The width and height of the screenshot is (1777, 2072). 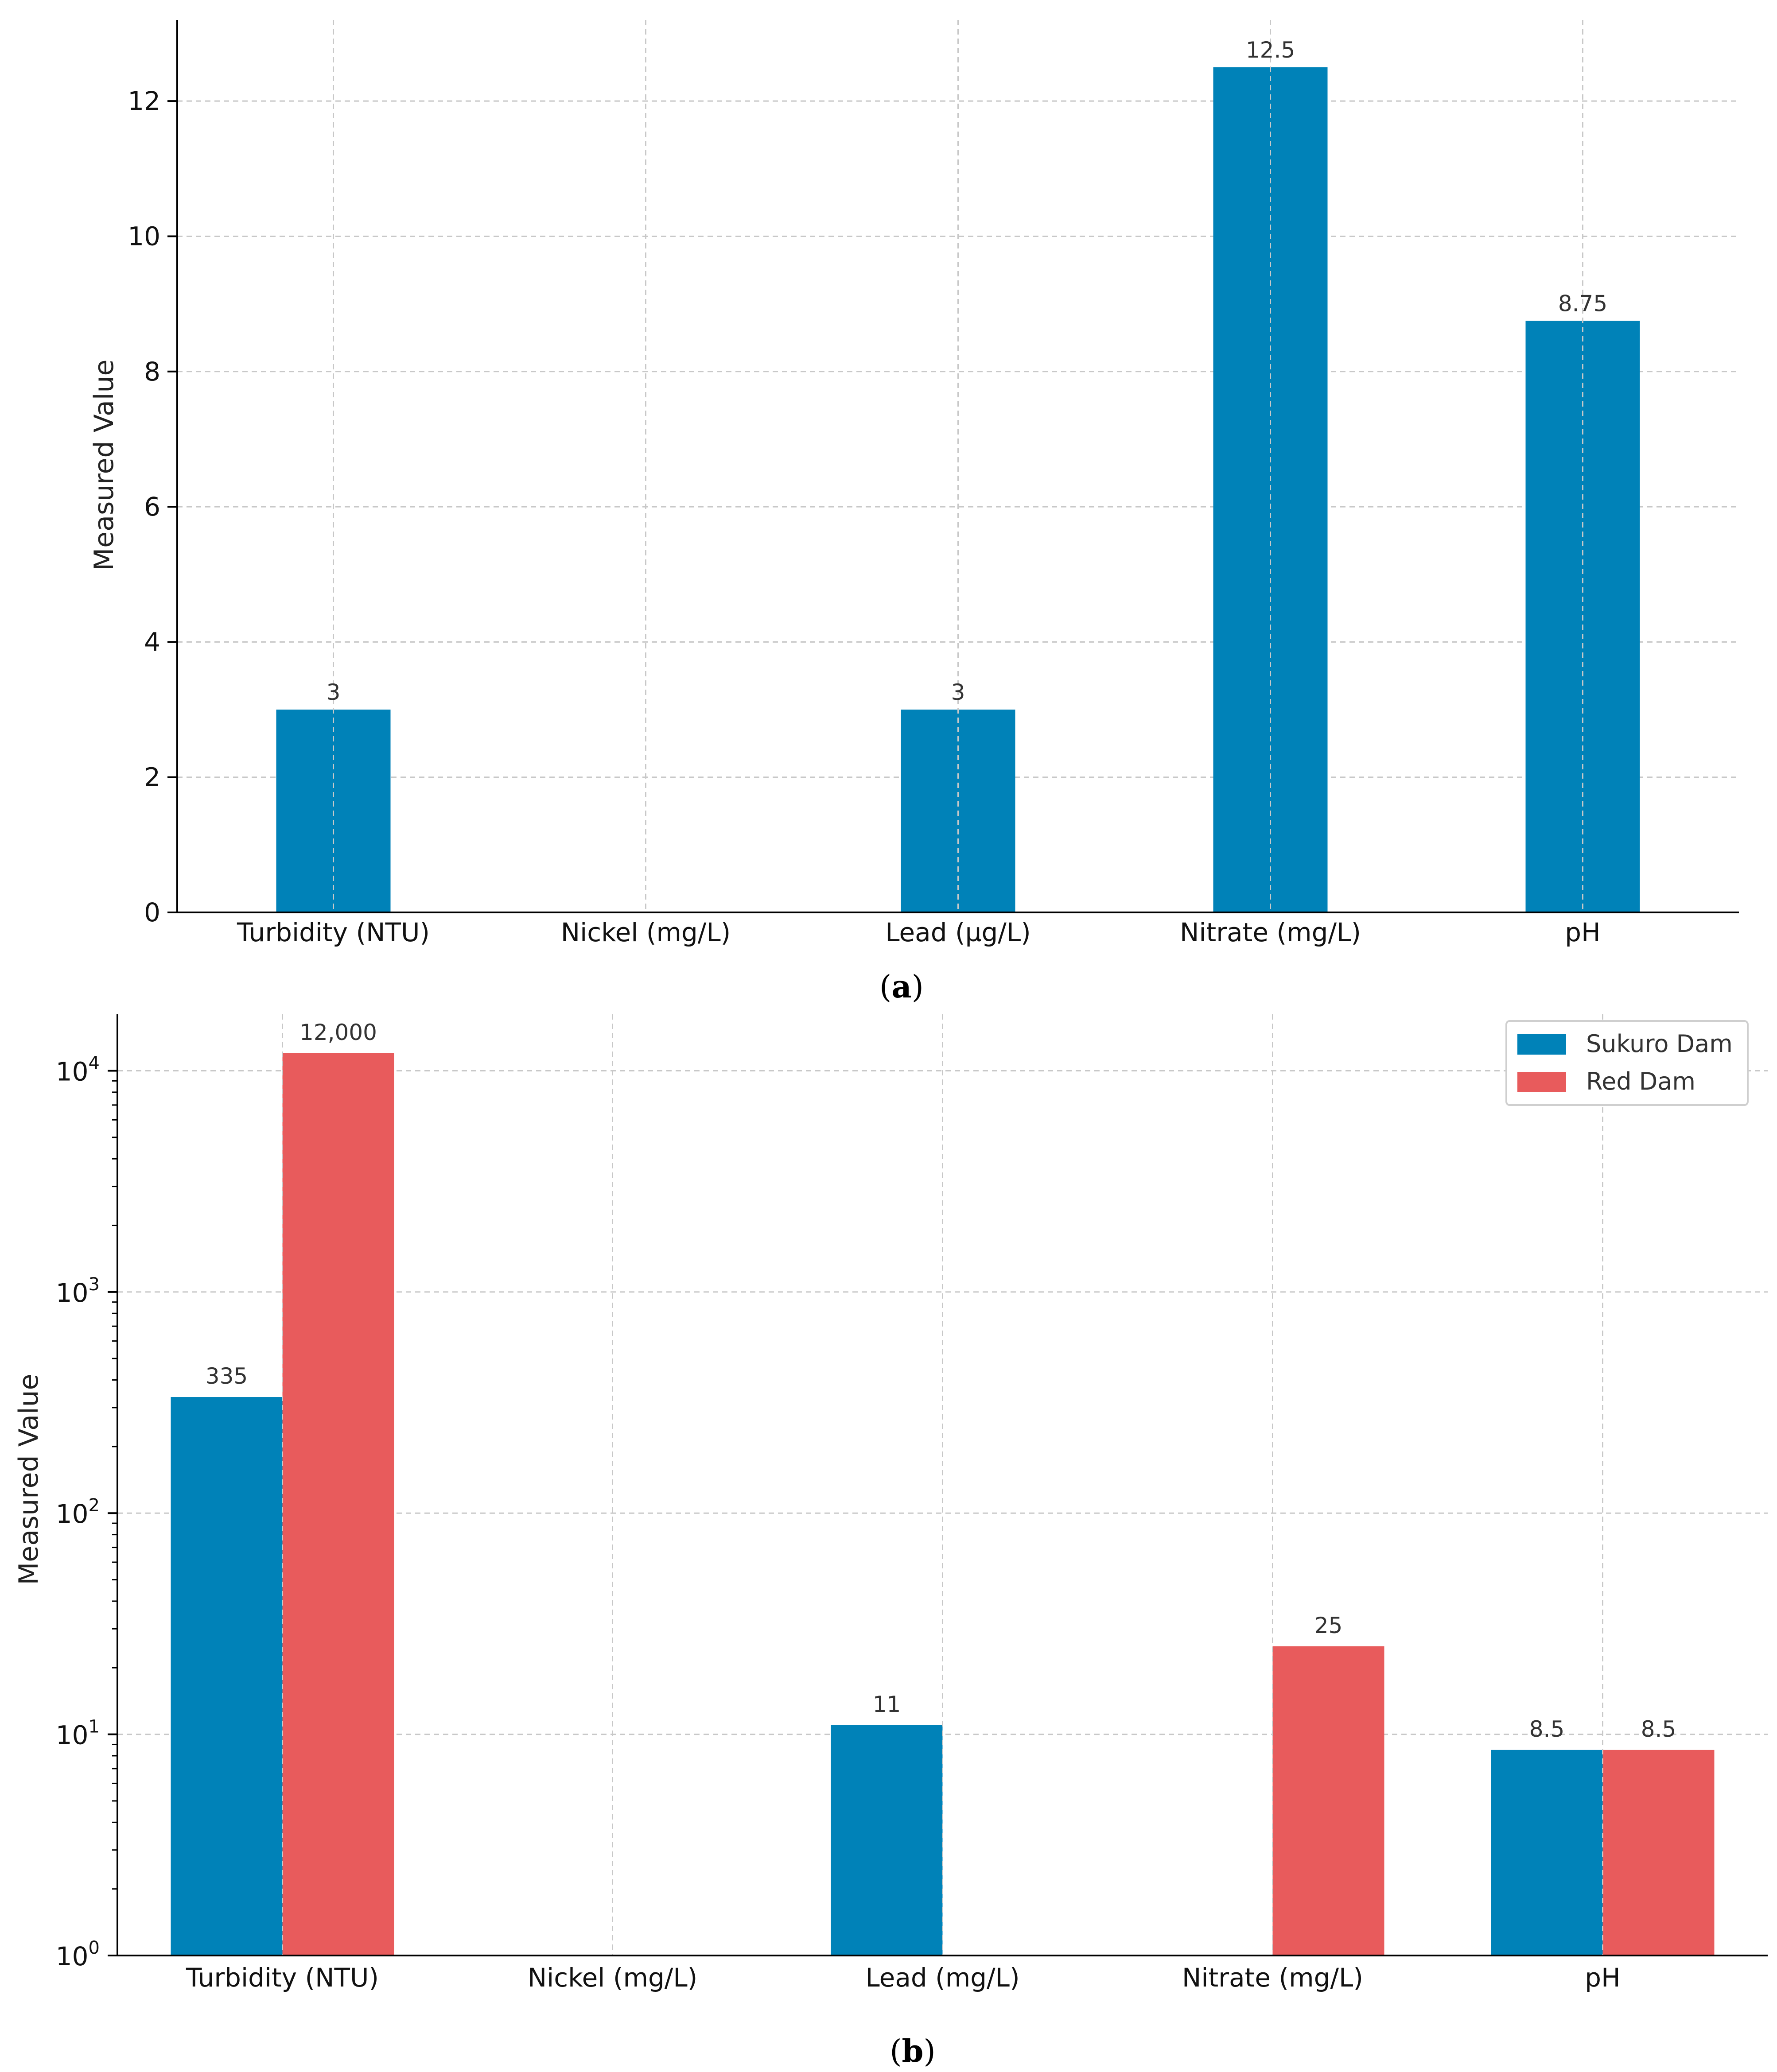 I want to click on chart-b-y-tick-label: 10⁴, so click(x=78, y=1069).